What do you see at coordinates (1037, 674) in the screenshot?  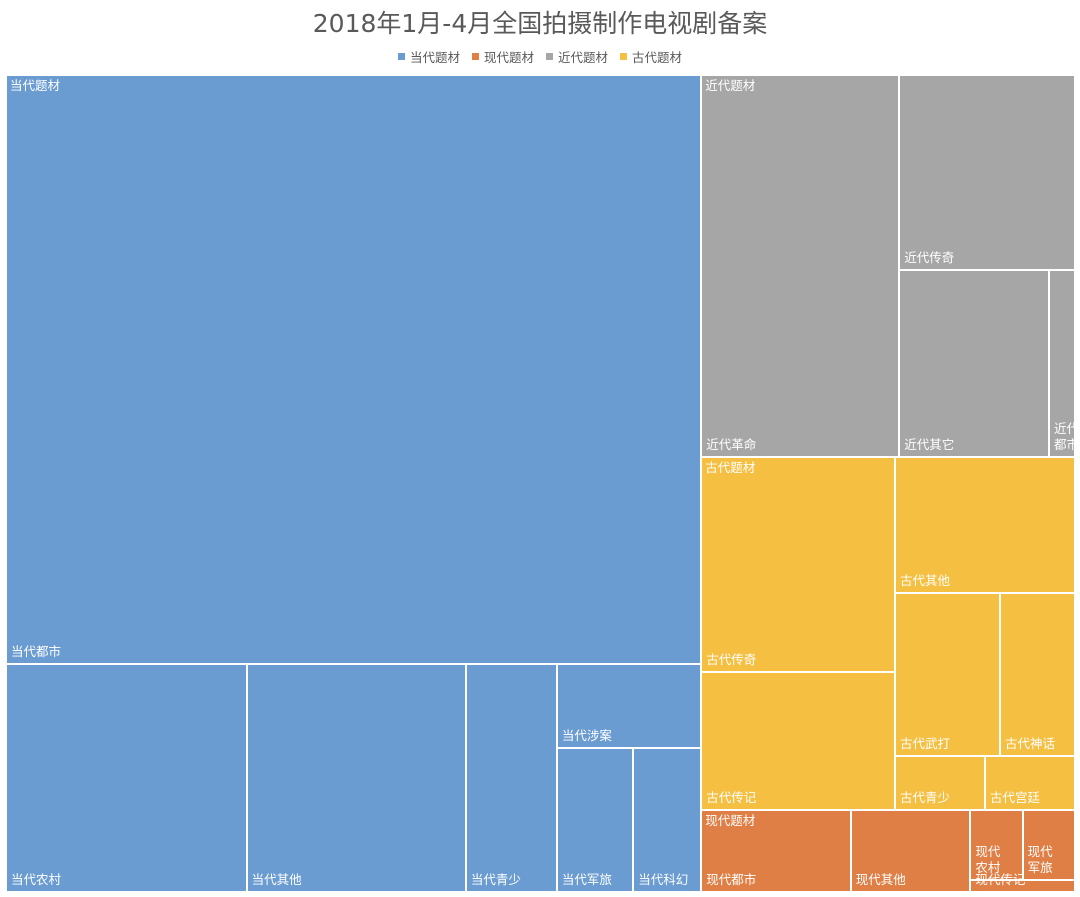 I see `treemap-cell: 古代神话` at bounding box center [1037, 674].